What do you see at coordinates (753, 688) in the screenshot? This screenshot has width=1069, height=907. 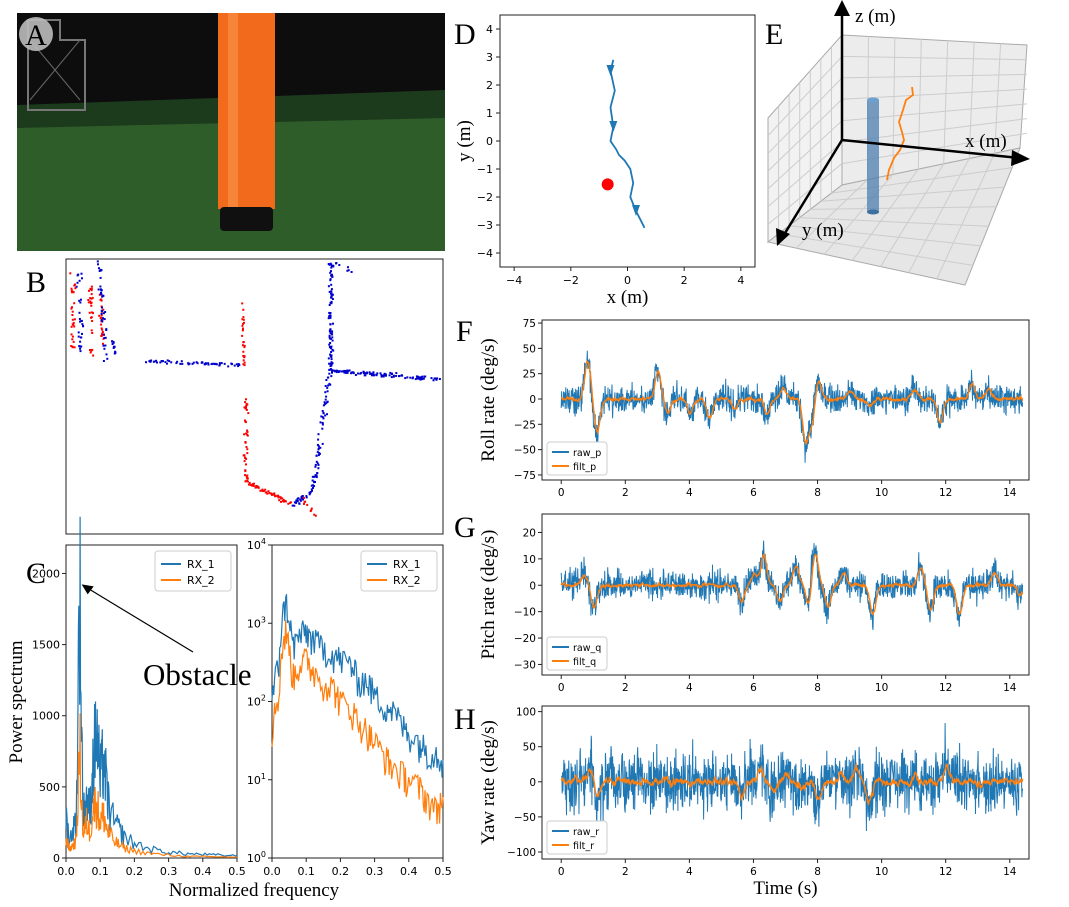 I see `x-tick-label: 6` at bounding box center [753, 688].